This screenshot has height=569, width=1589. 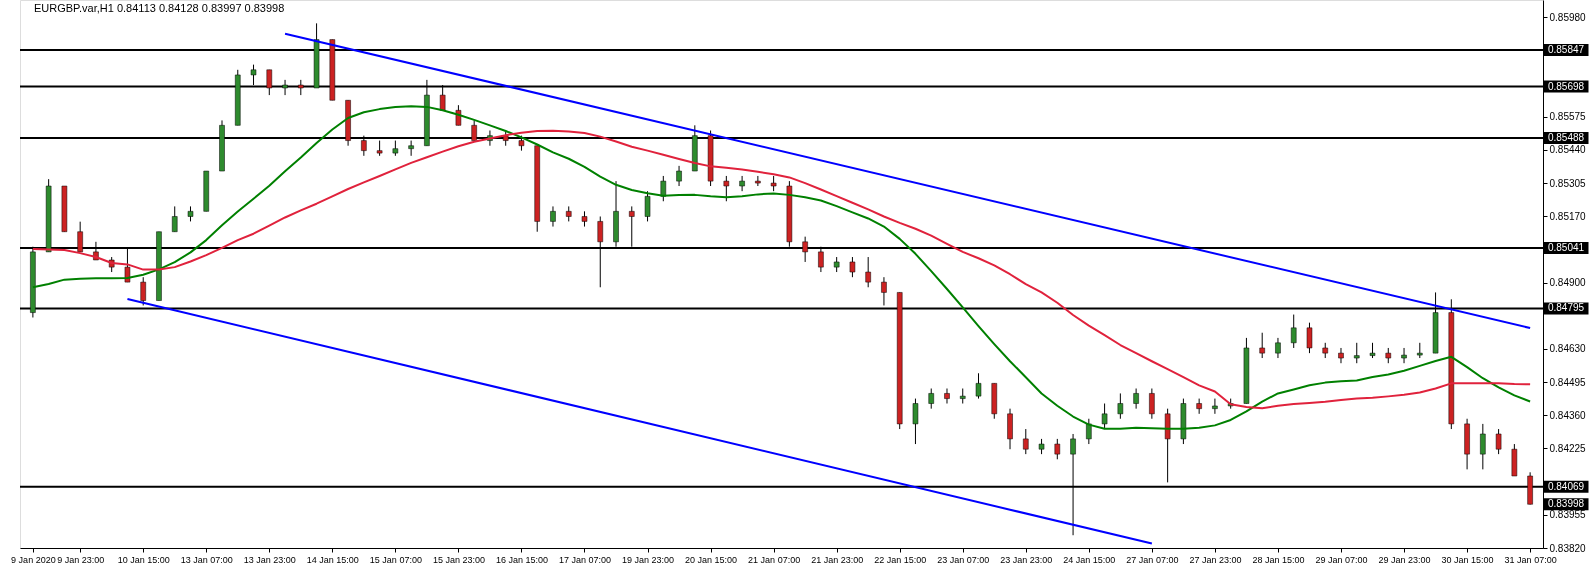 I want to click on x-tick-label: 15 Jan 23:00, so click(x=458, y=559).